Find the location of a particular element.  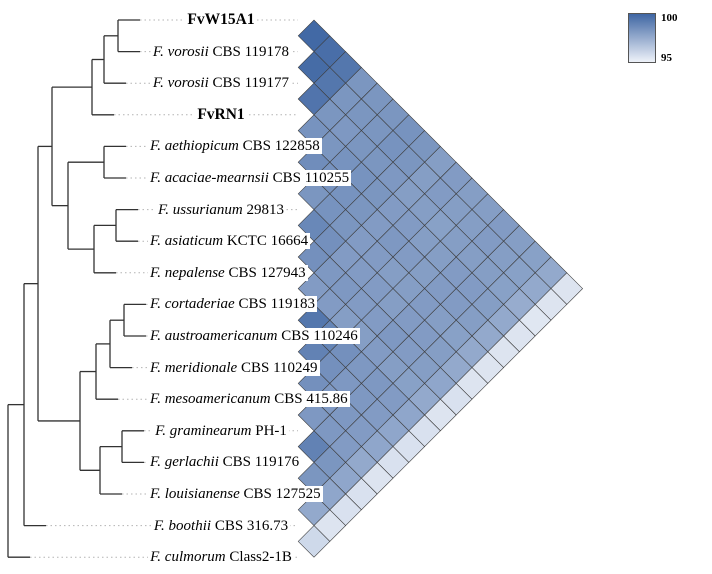

taxon-label: F. boothii CBS 316.73 is located at coordinates (221, 526).